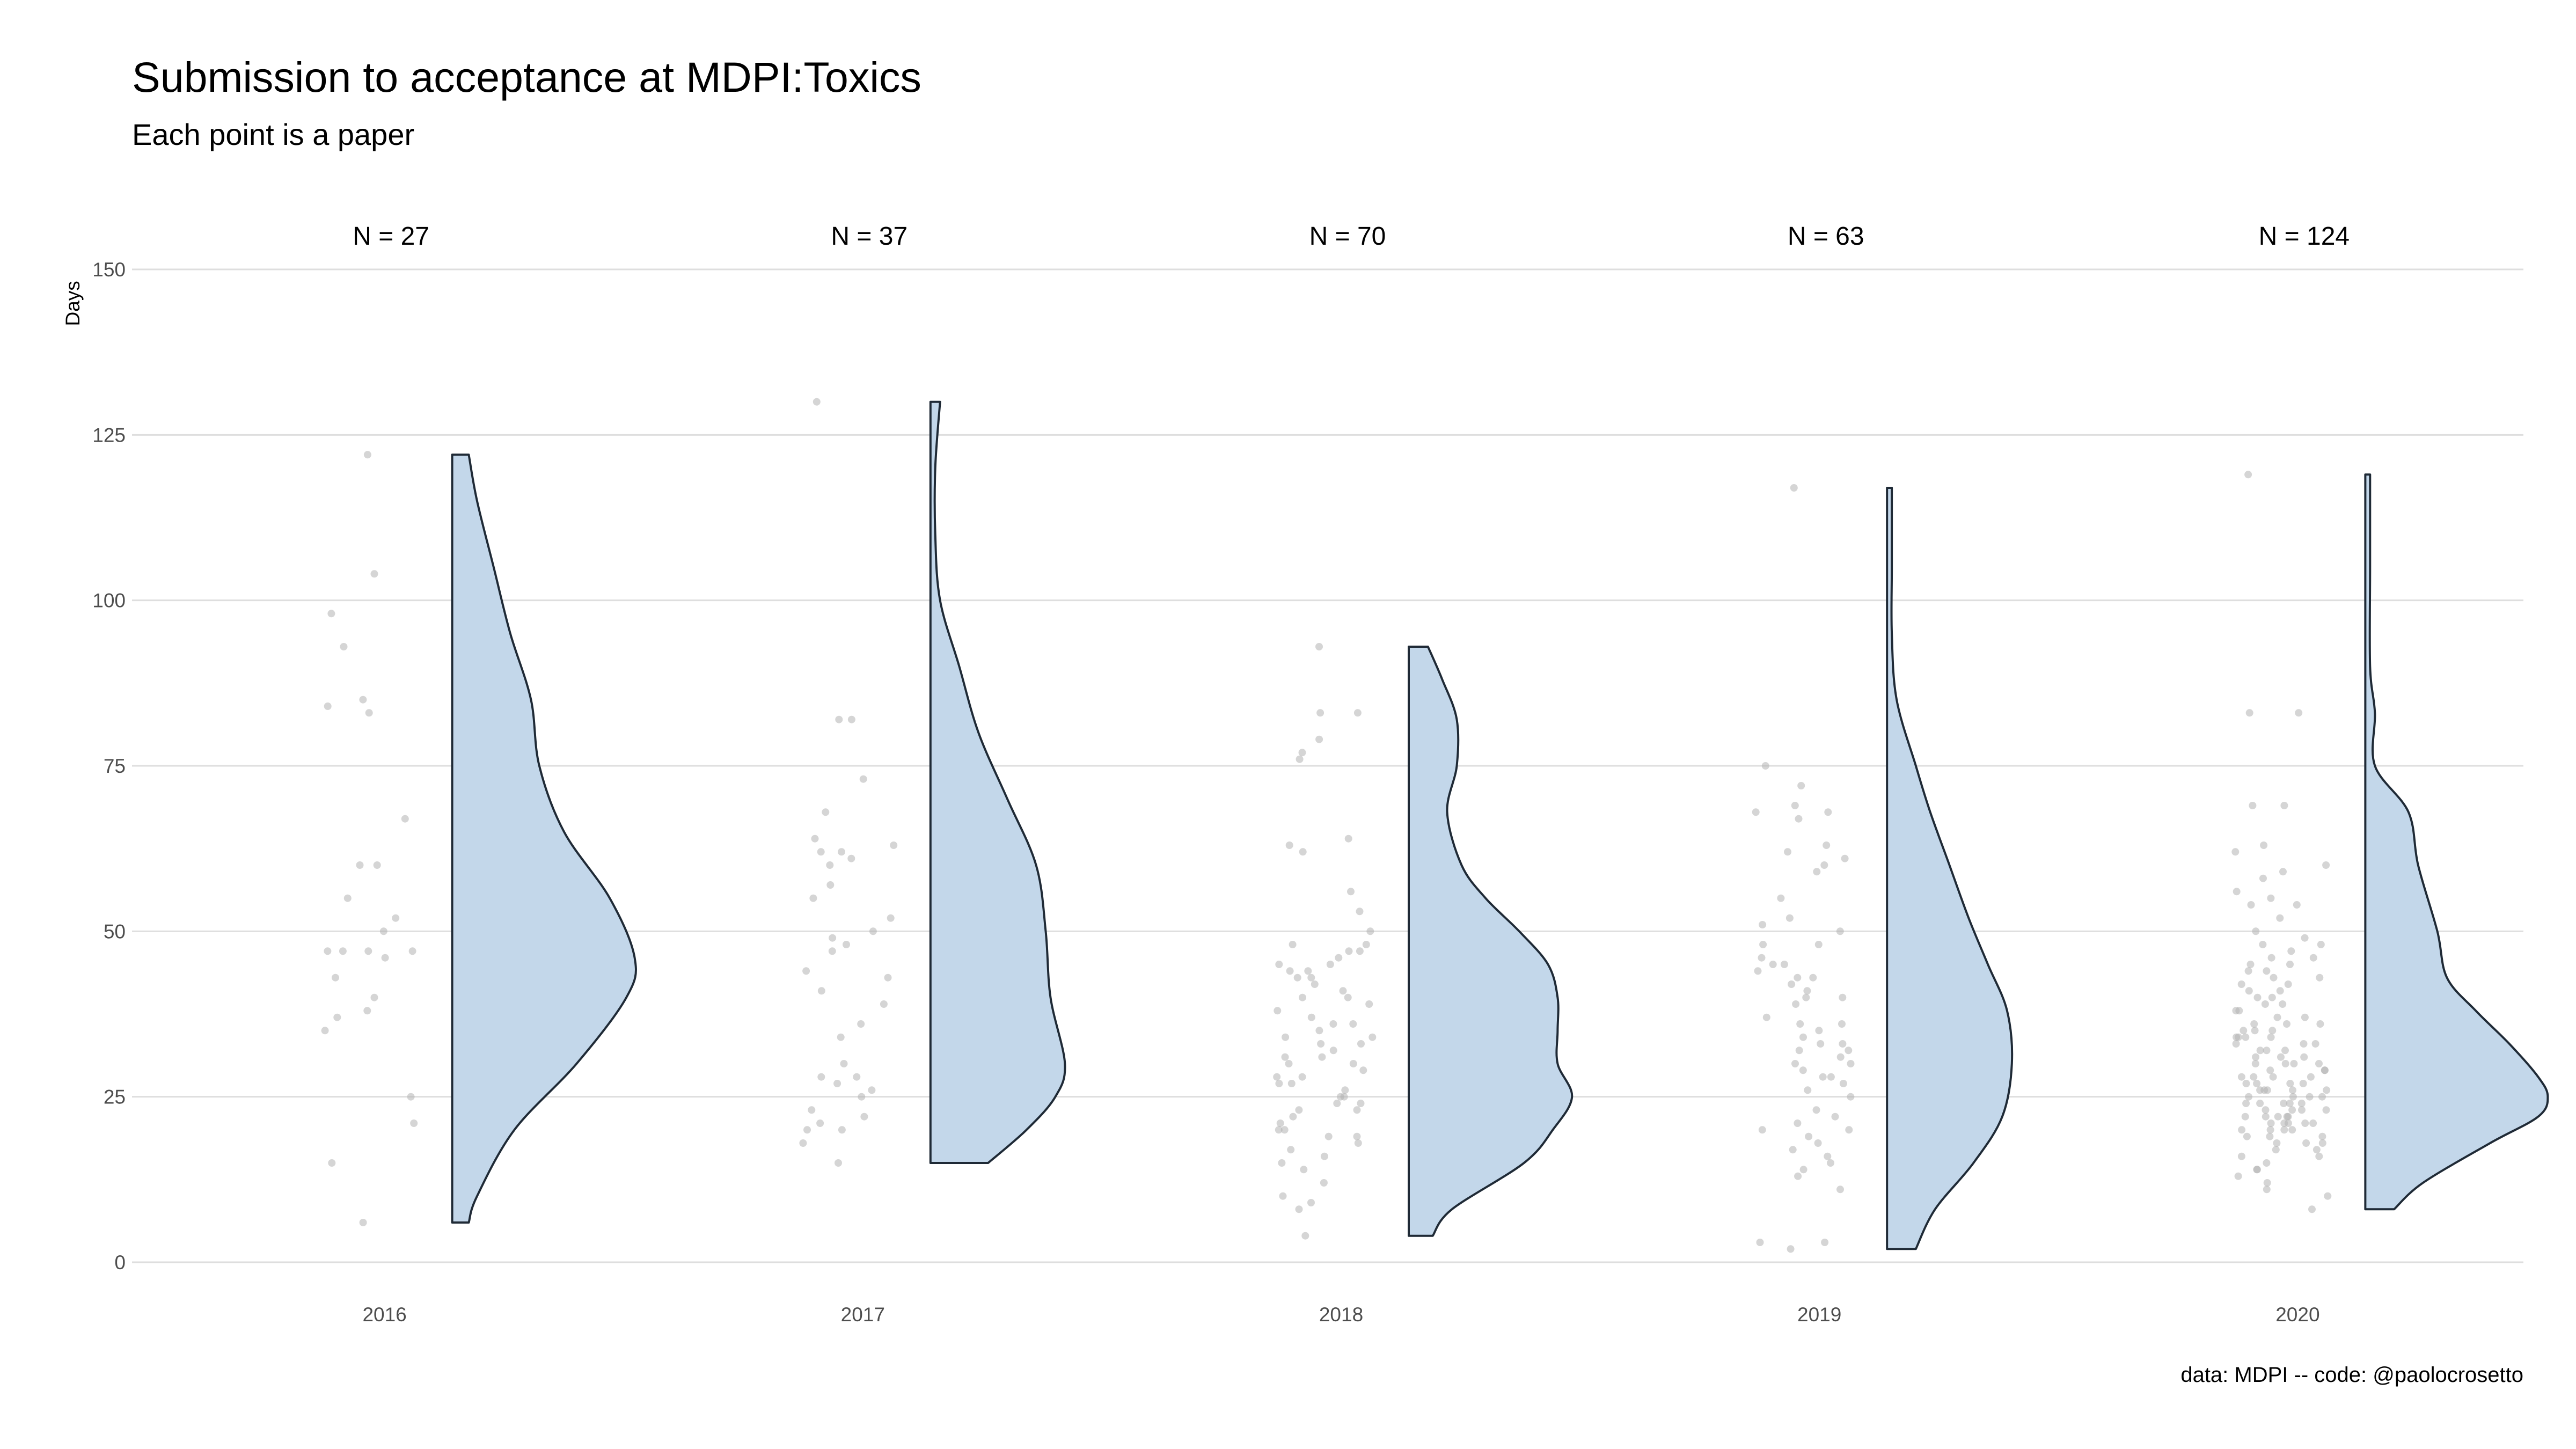 This screenshot has width=2576, height=1449. I want to click on y-tick-label: 100, so click(109, 601).